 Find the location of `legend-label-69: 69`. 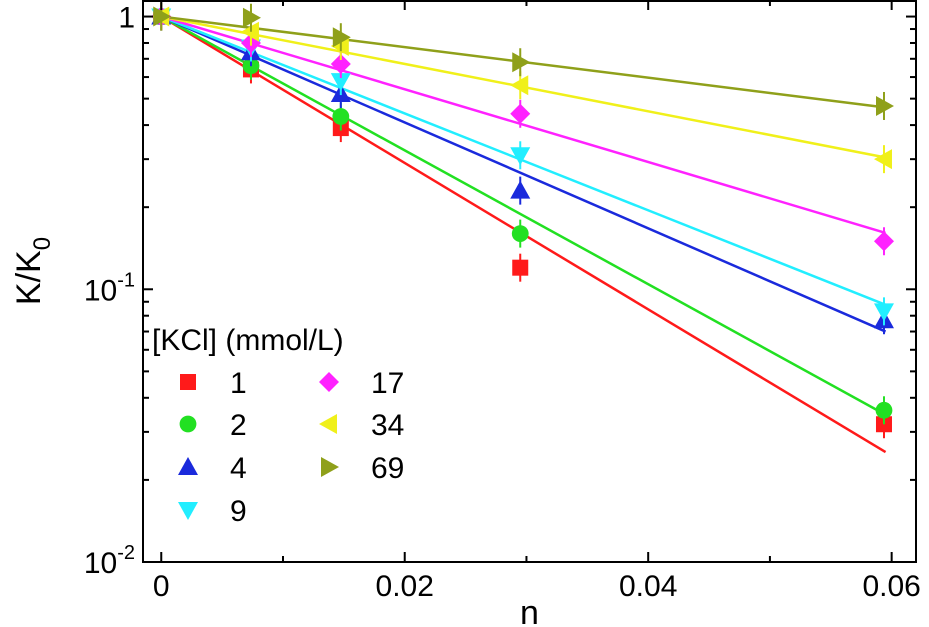

legend-label-69: 69 is located at coordinates (387, 468).